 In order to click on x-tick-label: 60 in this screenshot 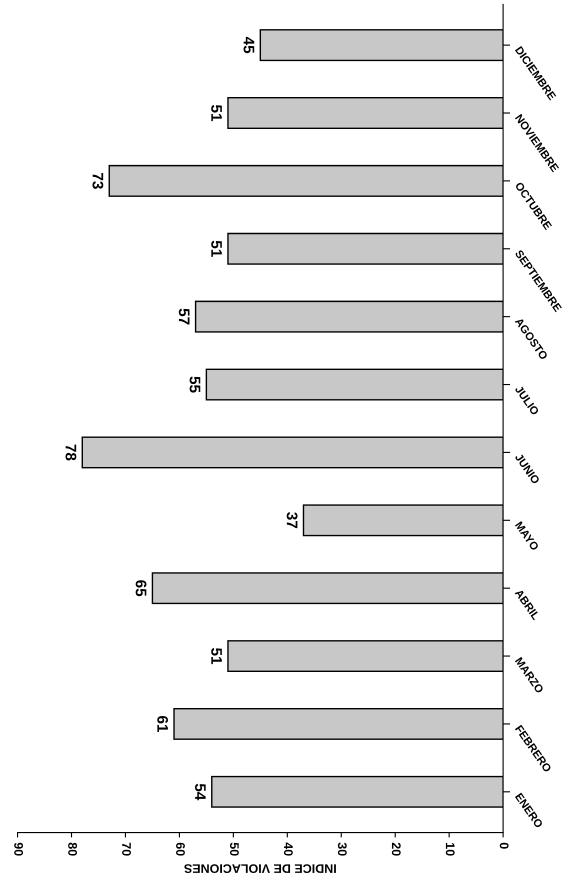, I will do `click(180, 849)`.